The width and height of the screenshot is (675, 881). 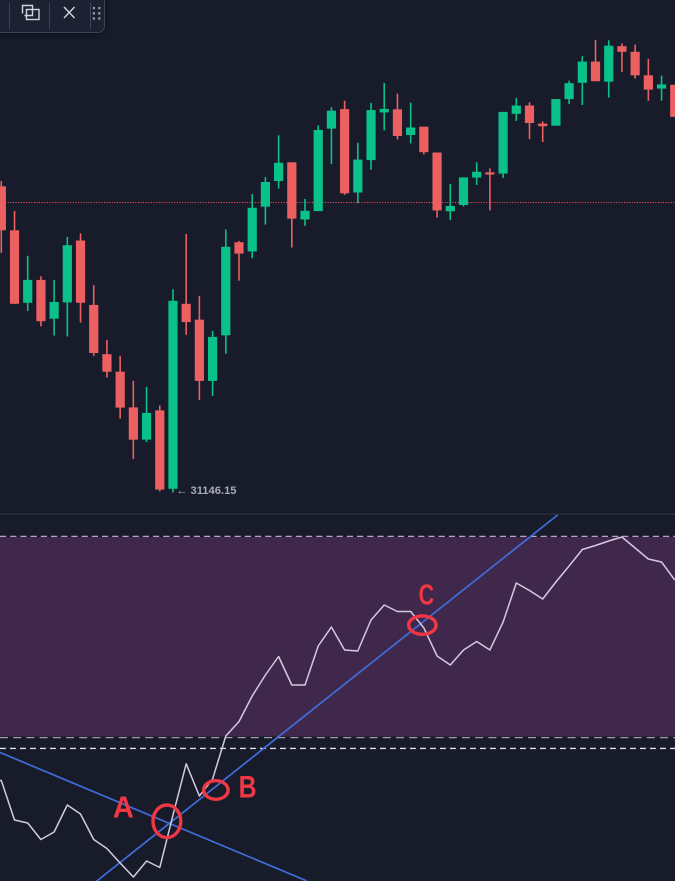 I want to click on svg-text: B, so click(x=248, y=788).